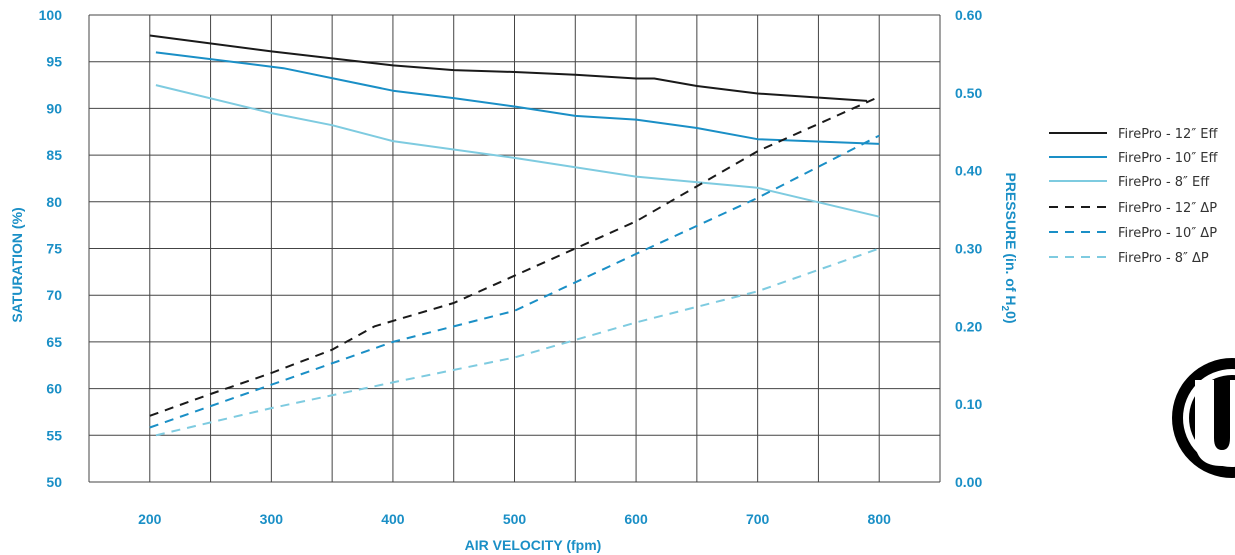  What do you see at coordinates (54, 155) in the screenshot?
I see `left-y-tick-label: 85` at bounding box center [54, 155].